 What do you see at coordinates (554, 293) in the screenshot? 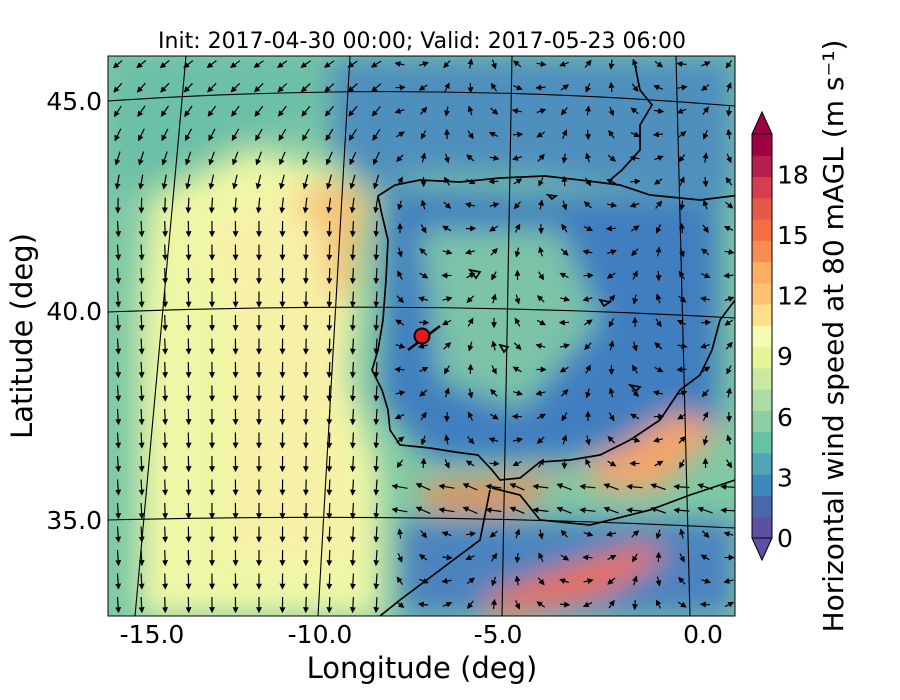
I see `inland-reservoirs` at bounding box center [554, 293].